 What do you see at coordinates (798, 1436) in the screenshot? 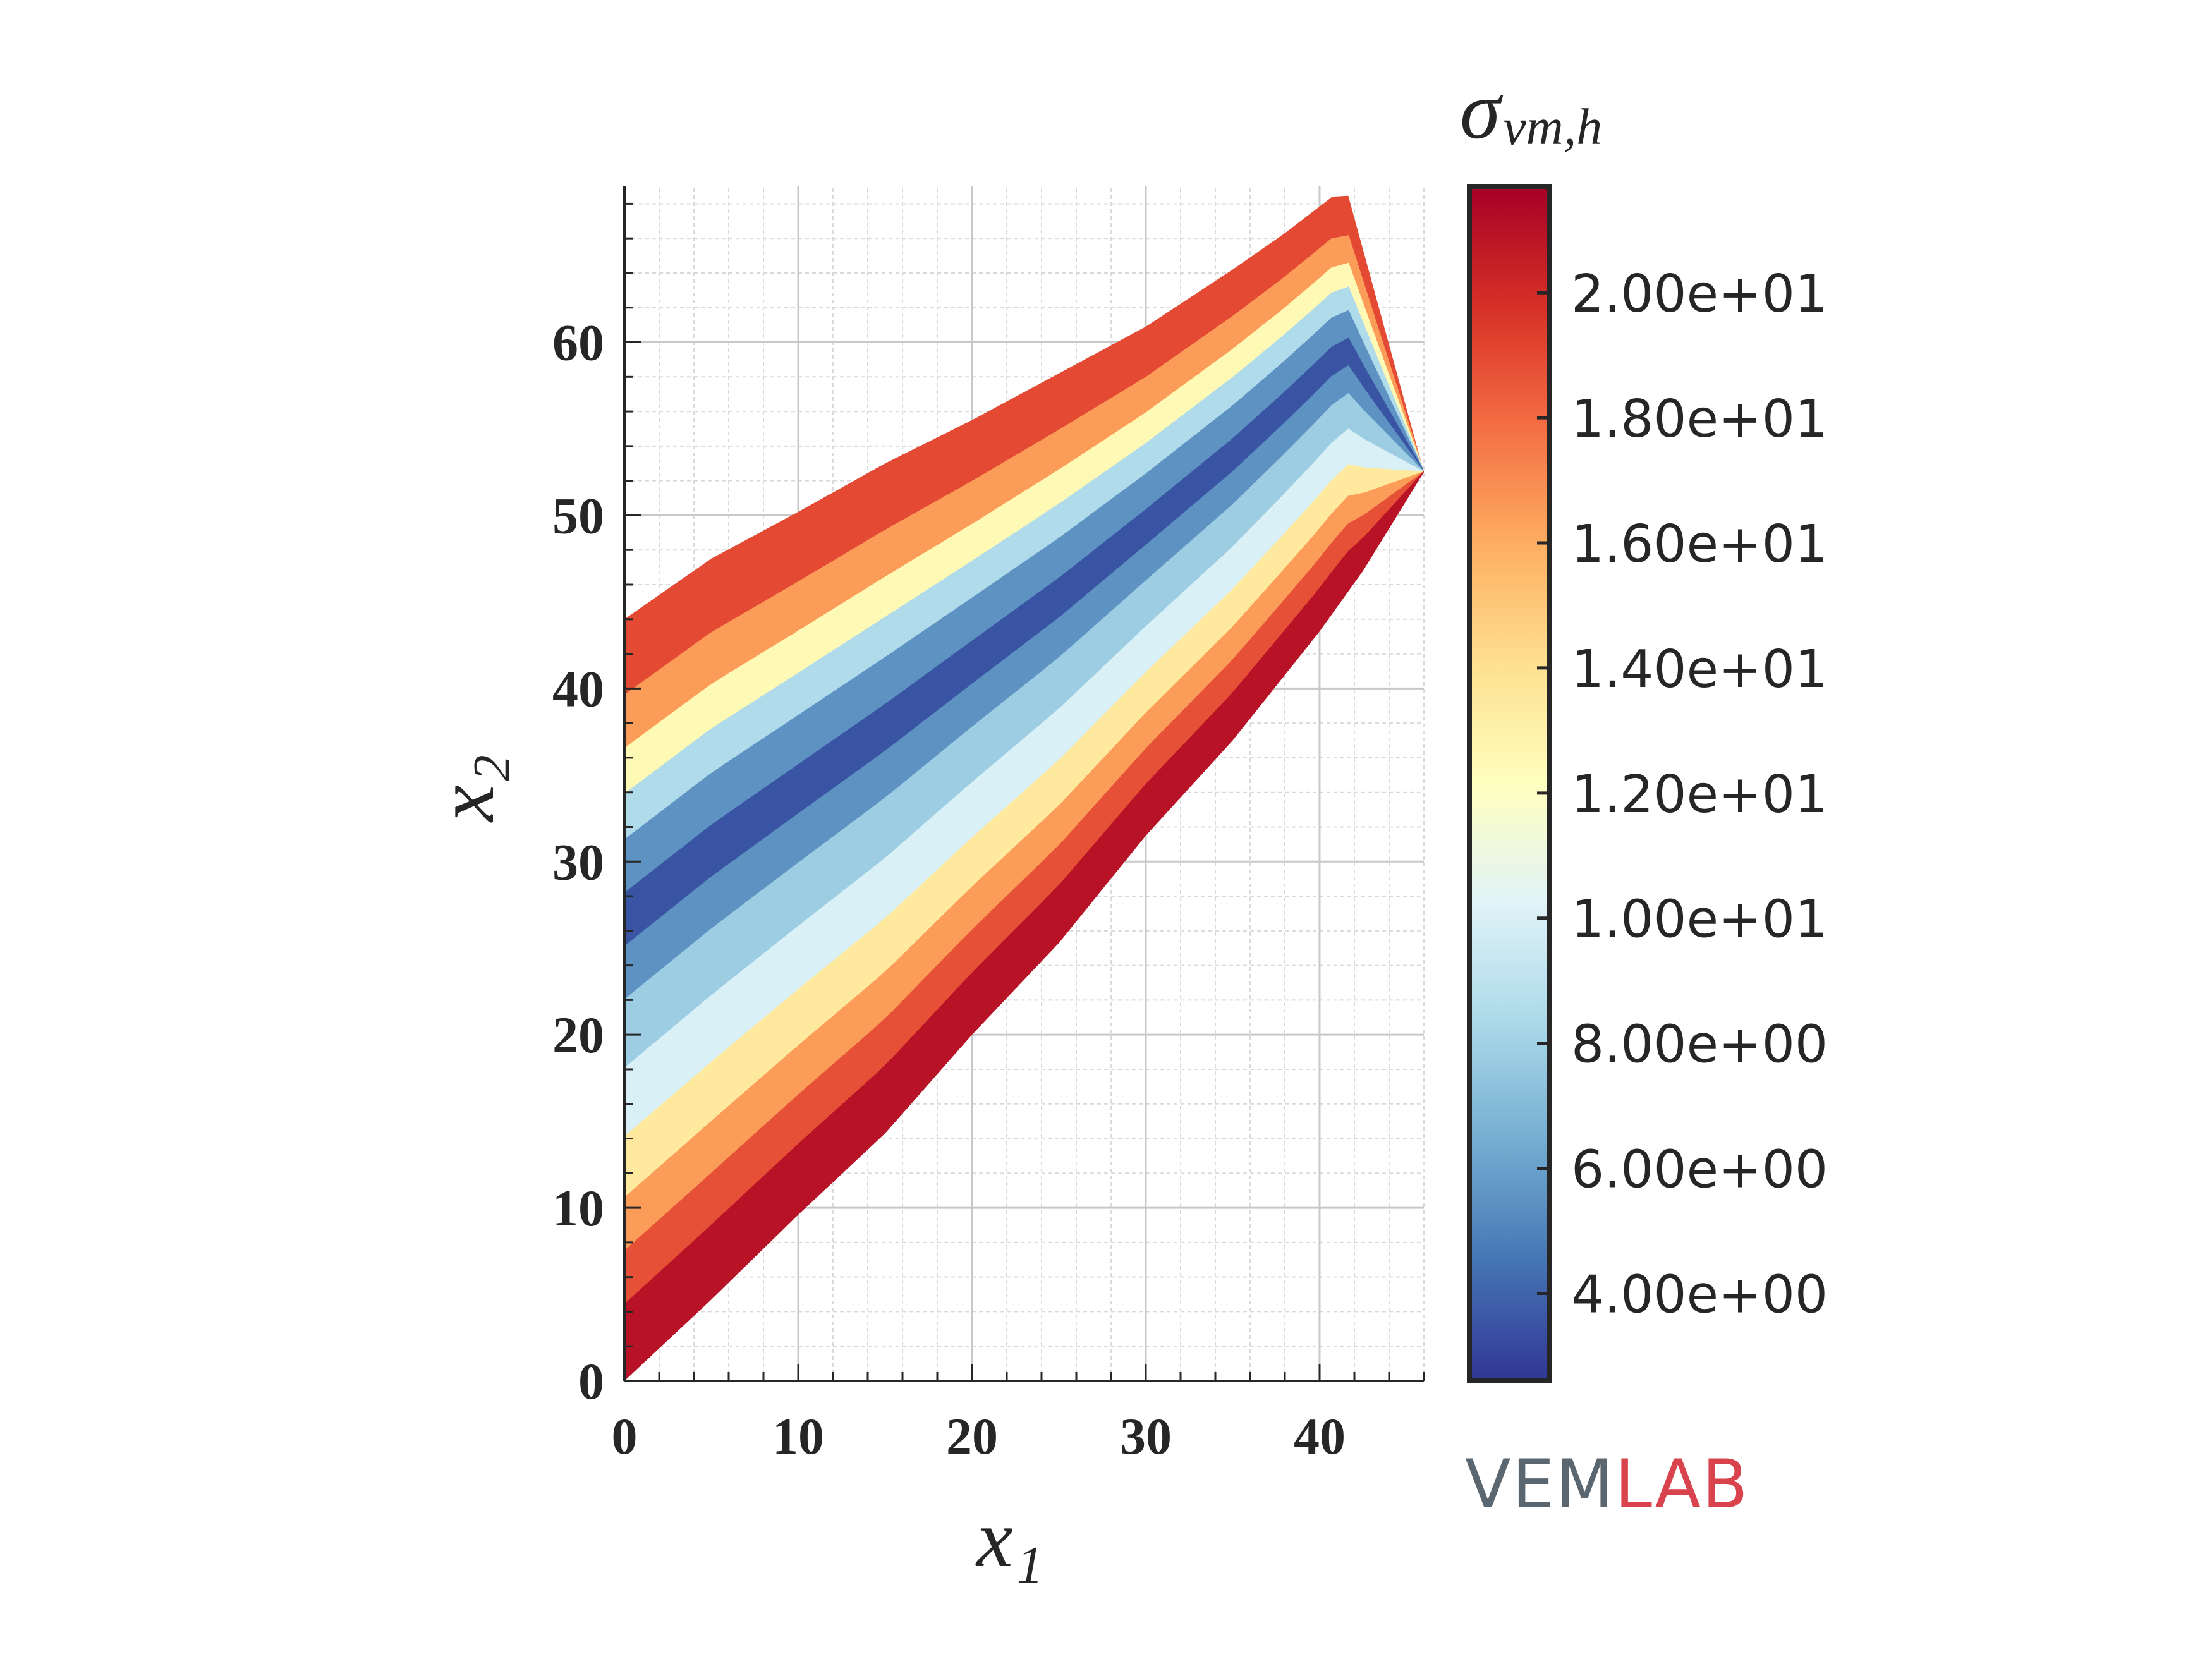
I see `x-tick-label: 10` at bounding box center [798, 1436].